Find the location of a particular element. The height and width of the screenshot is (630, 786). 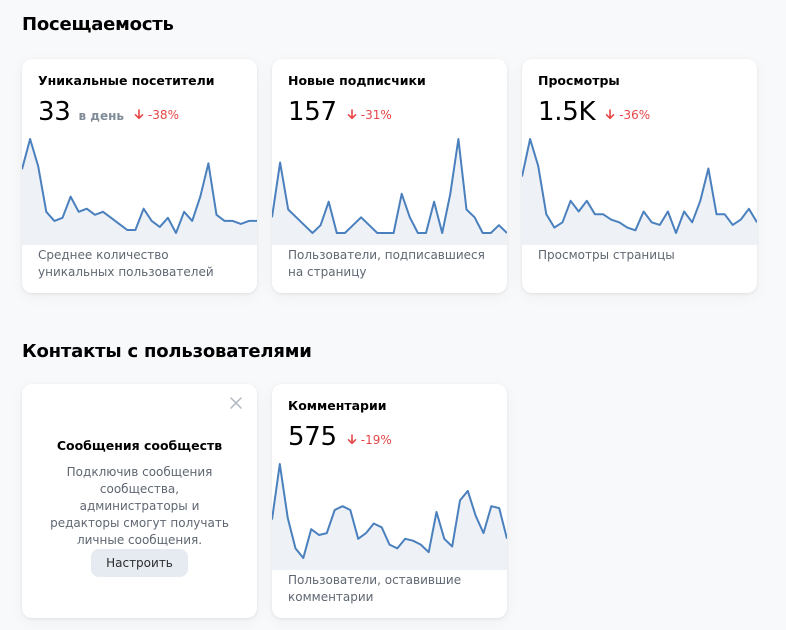

metric-value: 33 is located at coordinates (54, 112).